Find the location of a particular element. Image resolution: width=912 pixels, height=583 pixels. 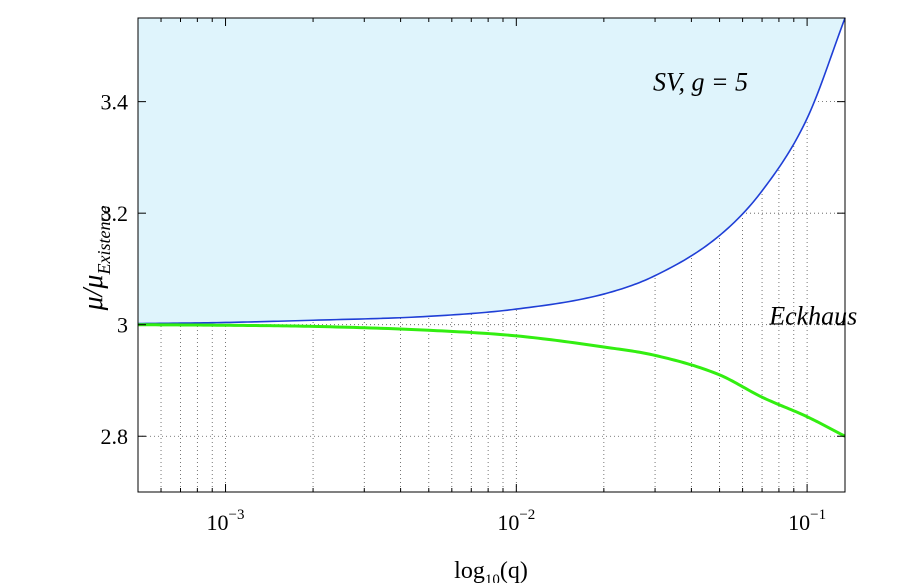

y-axis-label-sub: Existence is located at coordinates (104, 241).